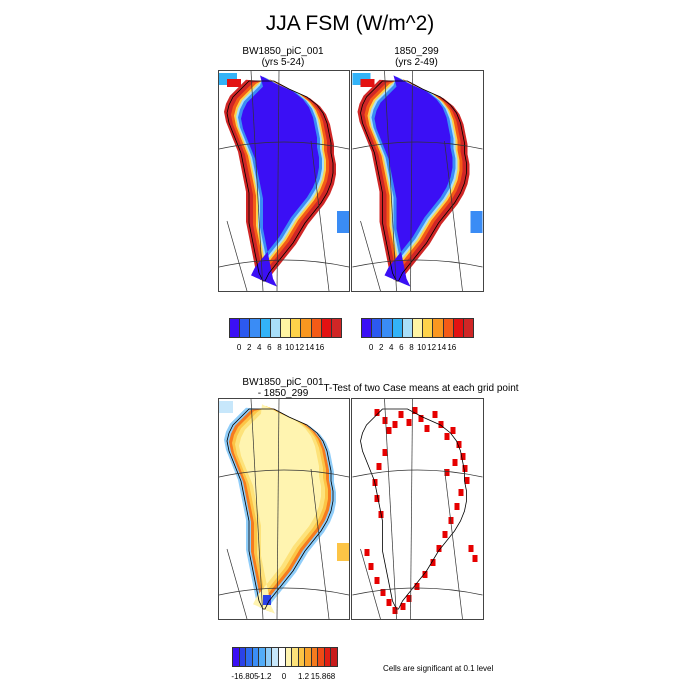  What do you see at coordinates (283, 62) in the screenshot?
I see `panel-1-subtitle: (yrs 5-24)` at bounding box center [283, 62].